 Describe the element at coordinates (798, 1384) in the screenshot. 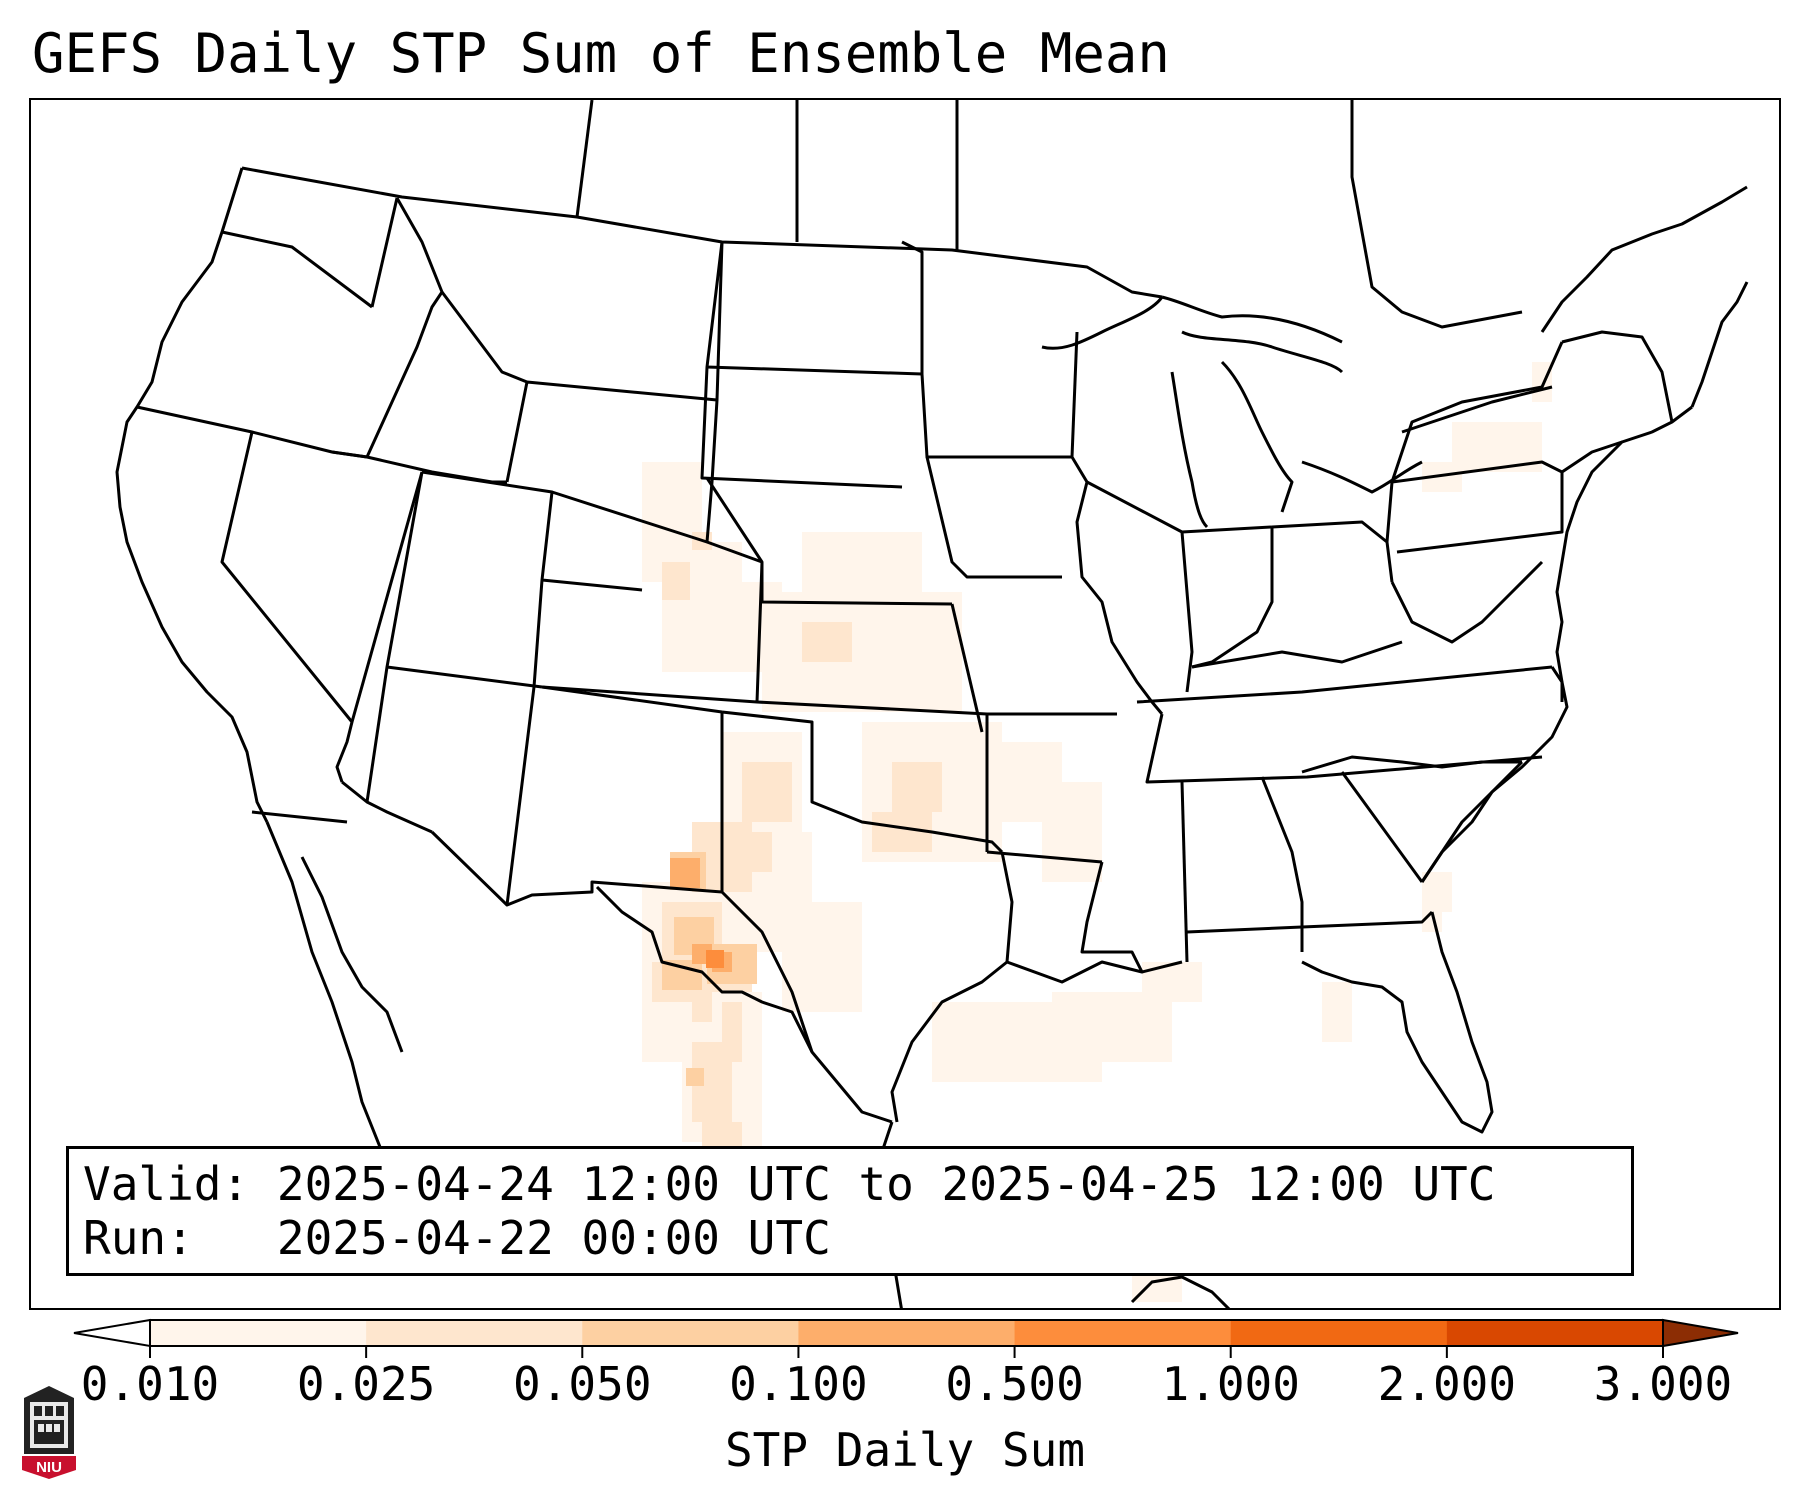

I see `colorbar-tick-label: 0.100` at that location.